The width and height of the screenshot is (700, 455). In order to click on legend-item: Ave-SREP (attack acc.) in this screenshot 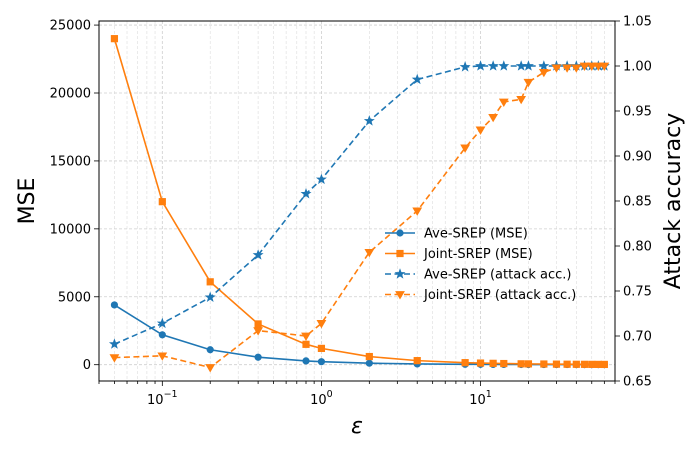, I will do `click(478, 275)`.